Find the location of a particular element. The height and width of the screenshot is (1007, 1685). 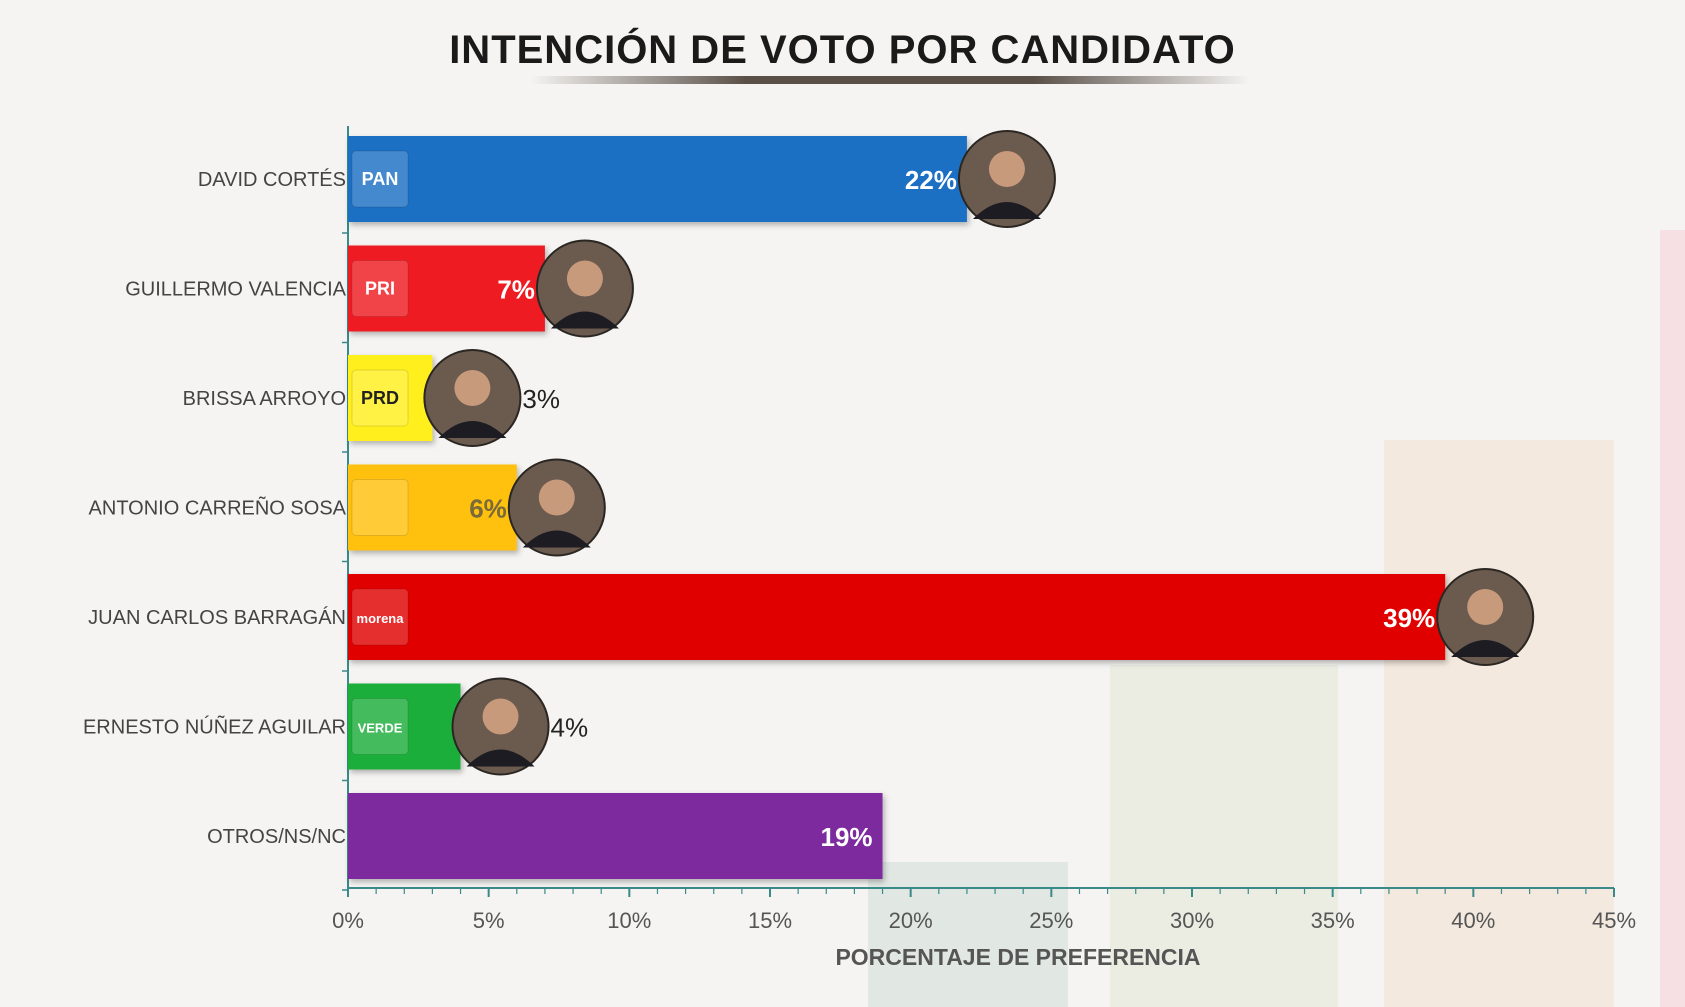

chart-title: INTENCIÓN DE VOTO POR CANDIDATO is located at coordinates (842, 50).